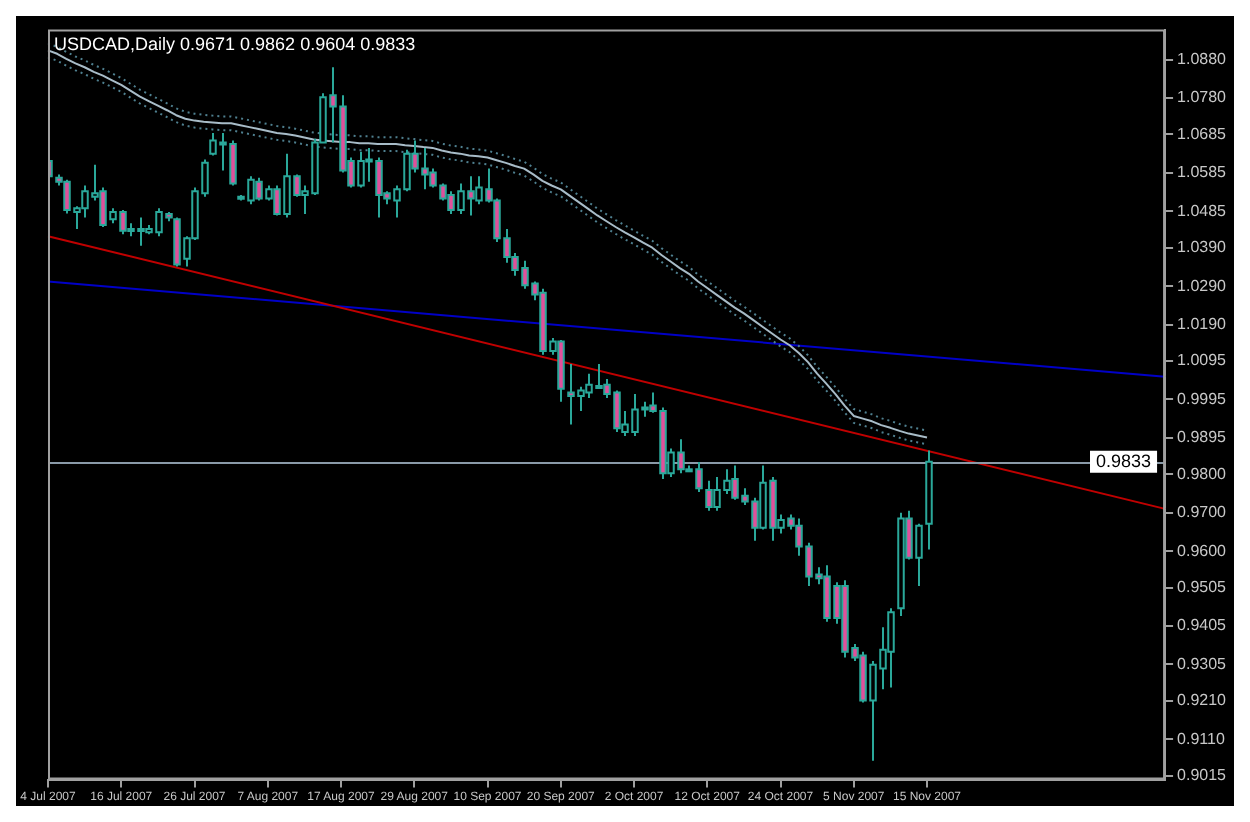 This screenshot has height=822, width=1250. Describe the element at coordinates (1202, 247) in the screenshot. I see `y-tick-label: 1.0390` at that location.